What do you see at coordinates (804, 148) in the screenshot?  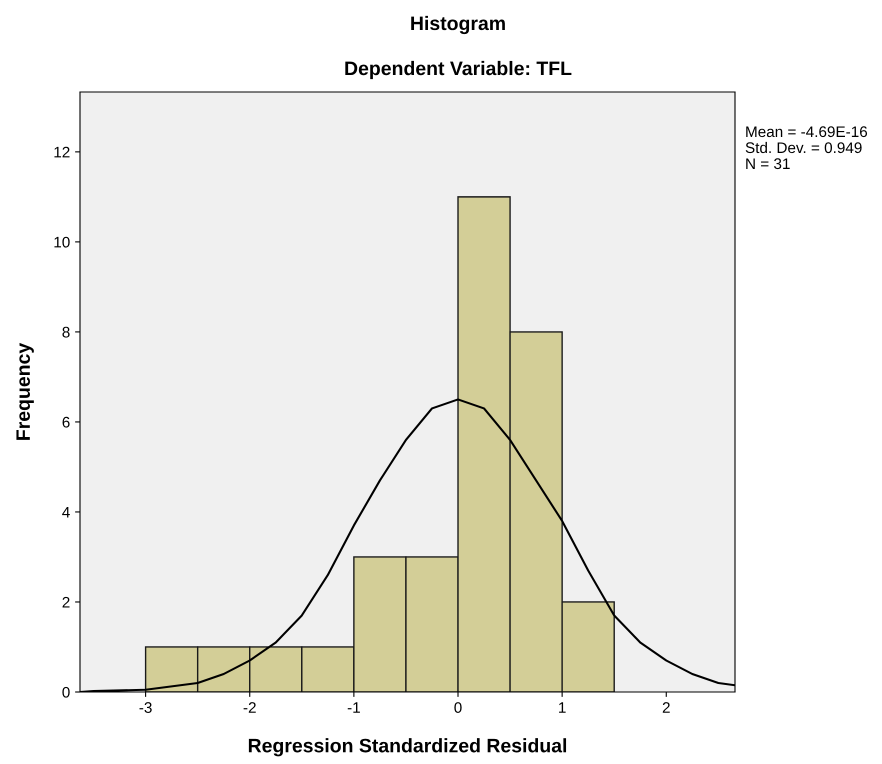 I see `text: Std. Dev. = 0.949` at bounding box center [804, 148].